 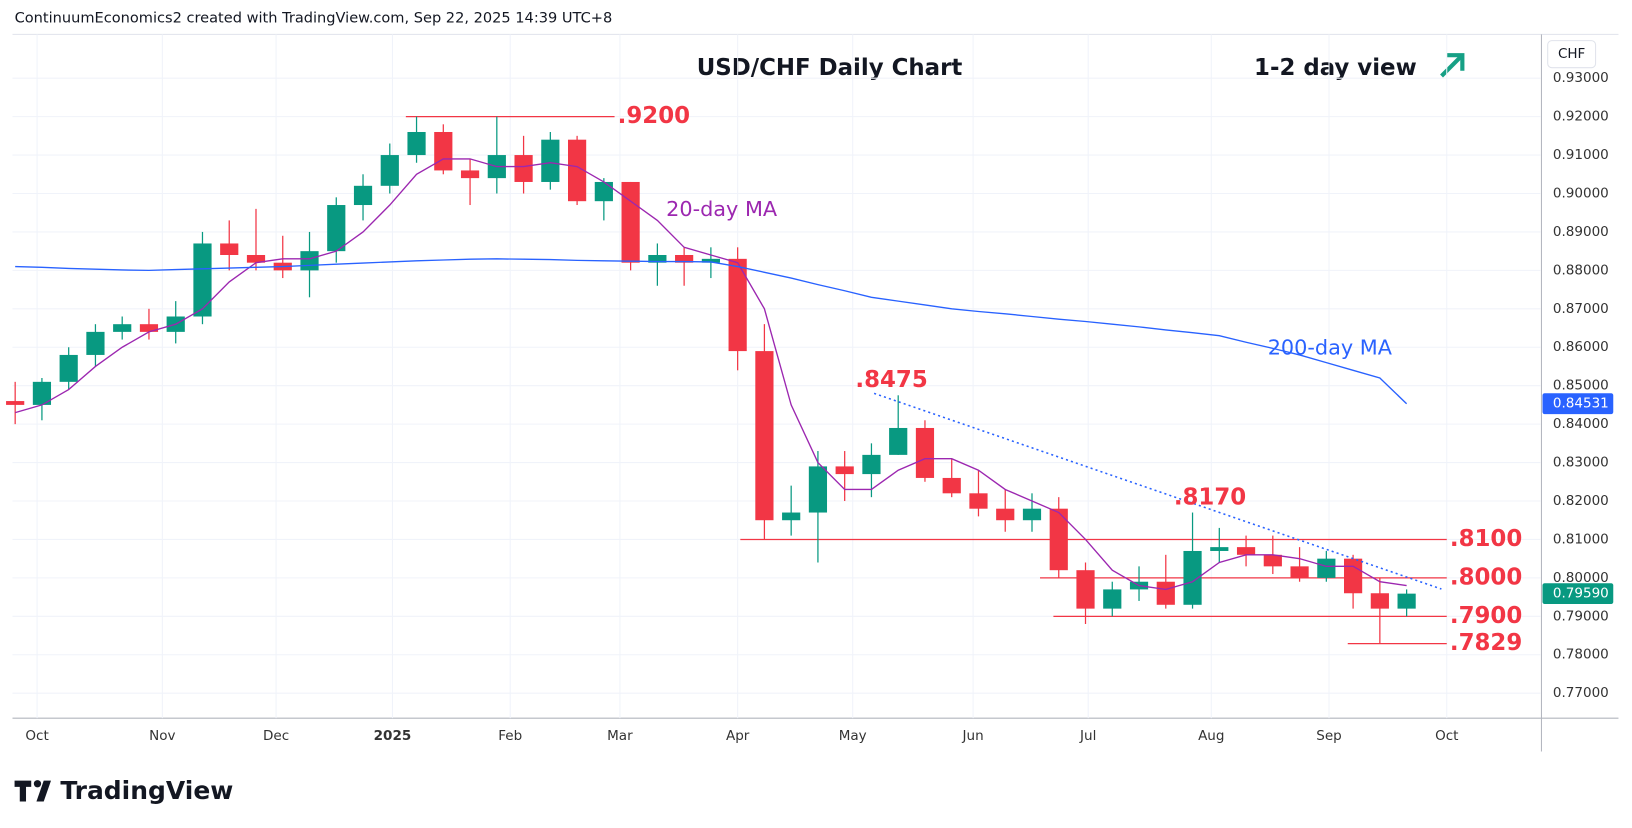 What do you see at coordinates (1486, 577) in the screenshot?
I see `level-label: .8000` at bounding box center [1486, 577].